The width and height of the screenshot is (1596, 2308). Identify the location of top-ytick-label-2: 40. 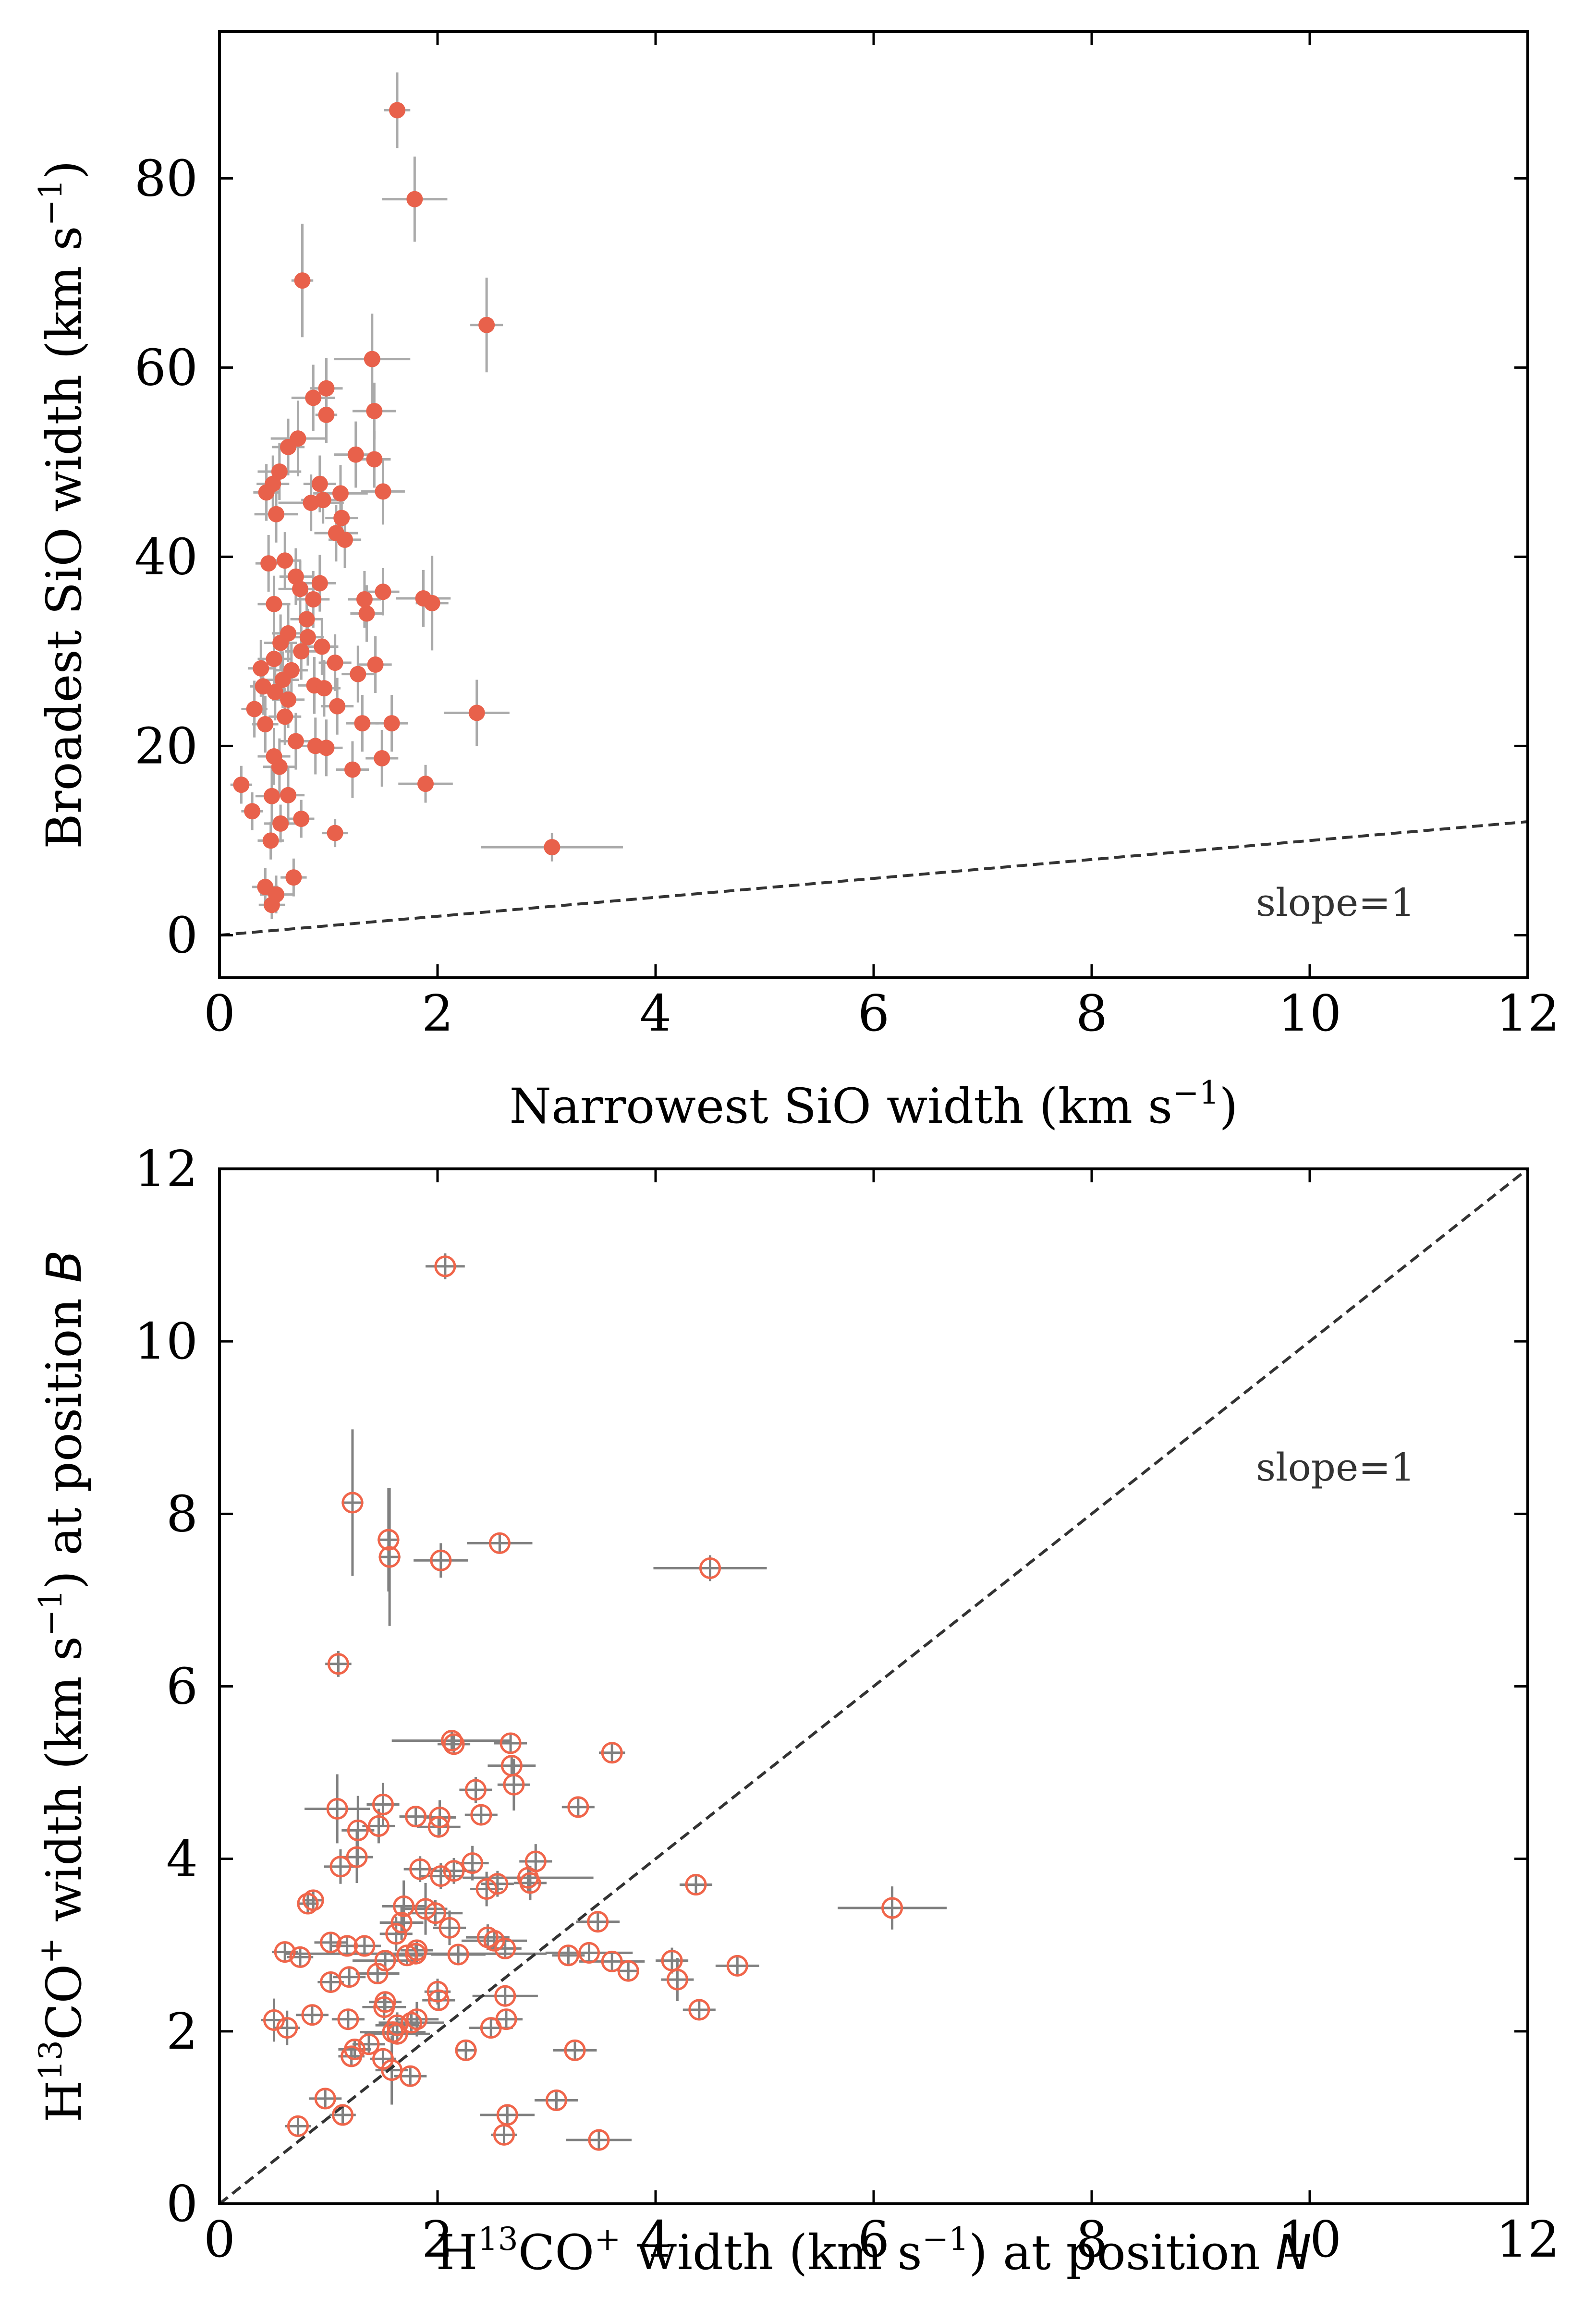
(166, 556).